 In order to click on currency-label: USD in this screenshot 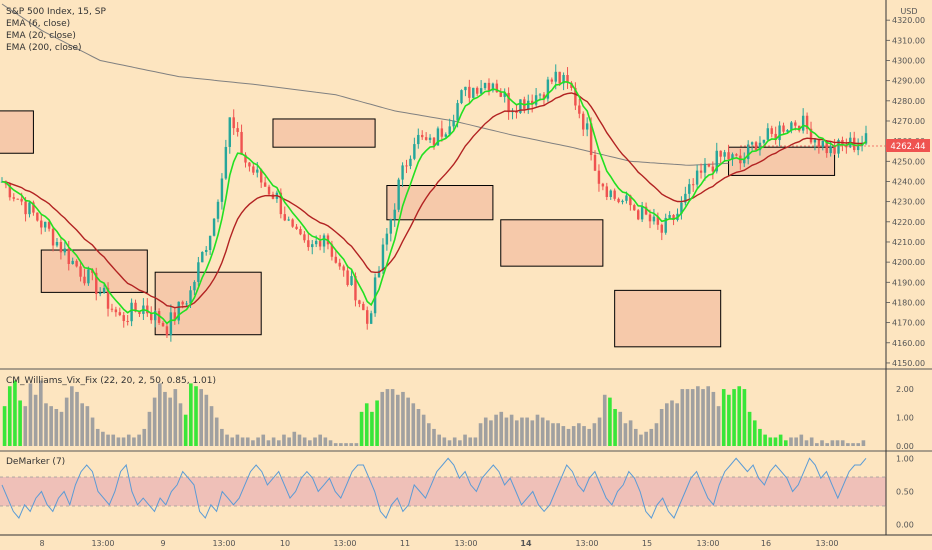, I will do `click(908, 11)`.